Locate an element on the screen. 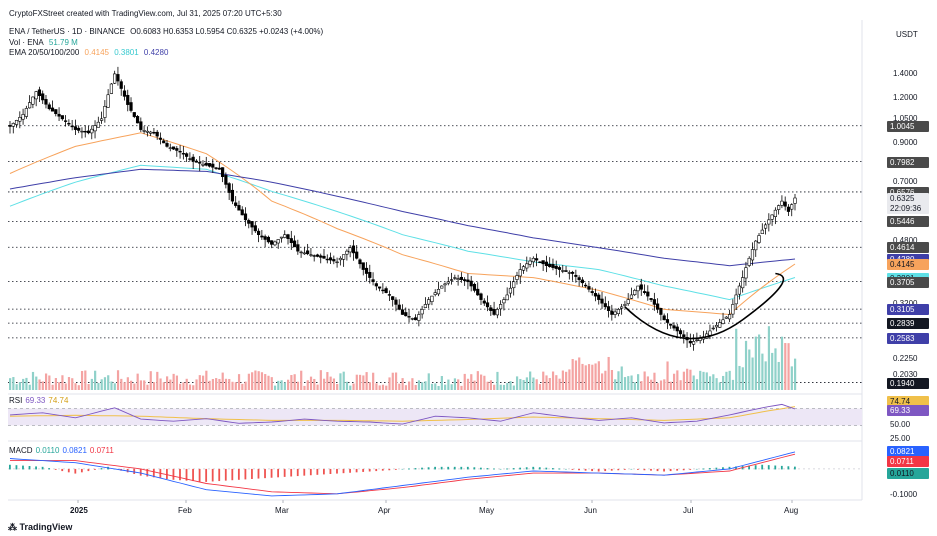 This screenshot has width=937, height=536. time-tick: Feb is located at coordinates (185, 510).